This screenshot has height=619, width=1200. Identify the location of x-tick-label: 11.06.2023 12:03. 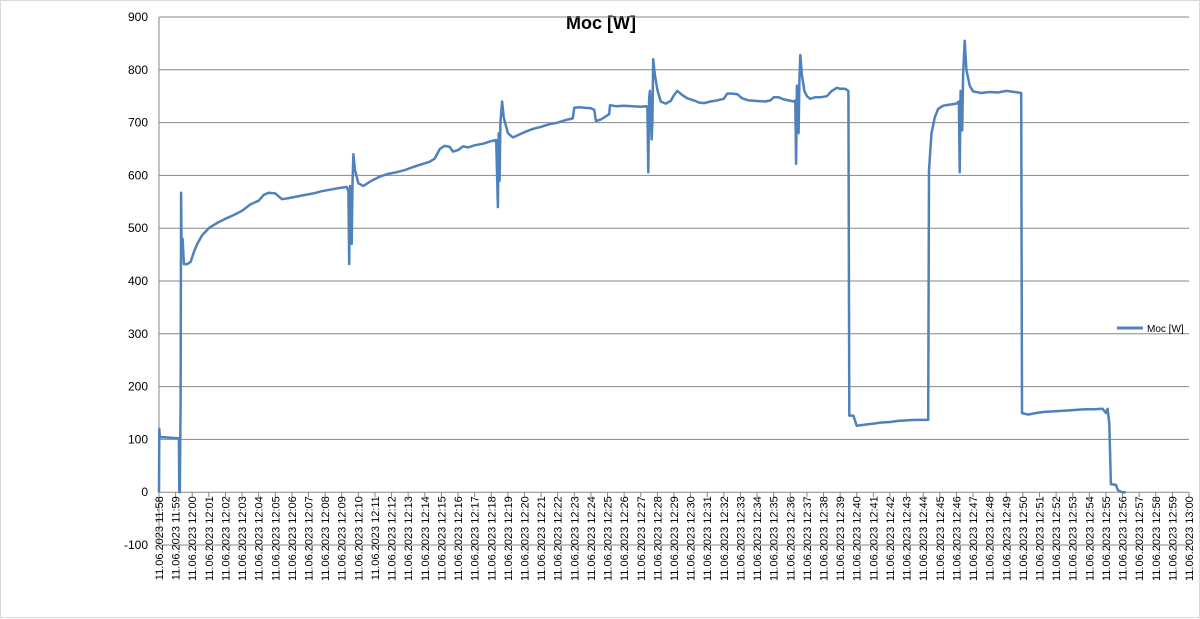
(243, 538).